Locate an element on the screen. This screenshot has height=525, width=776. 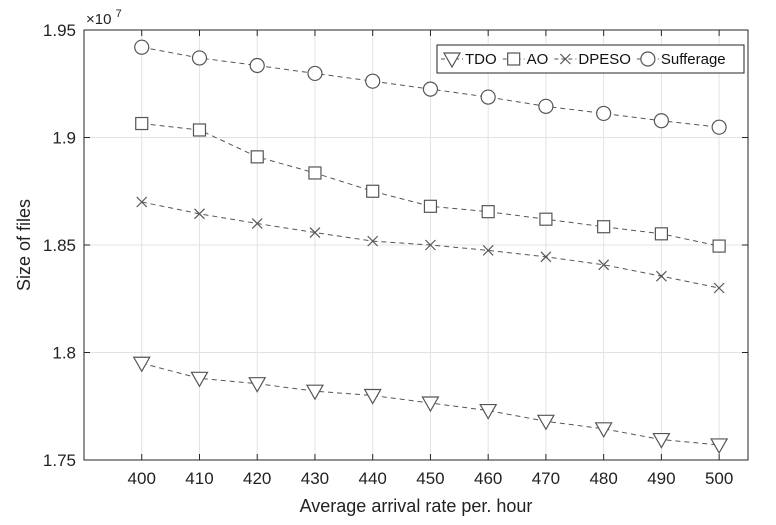
legend-label-dpeso: DPESO is located at coordinates (604, 59).